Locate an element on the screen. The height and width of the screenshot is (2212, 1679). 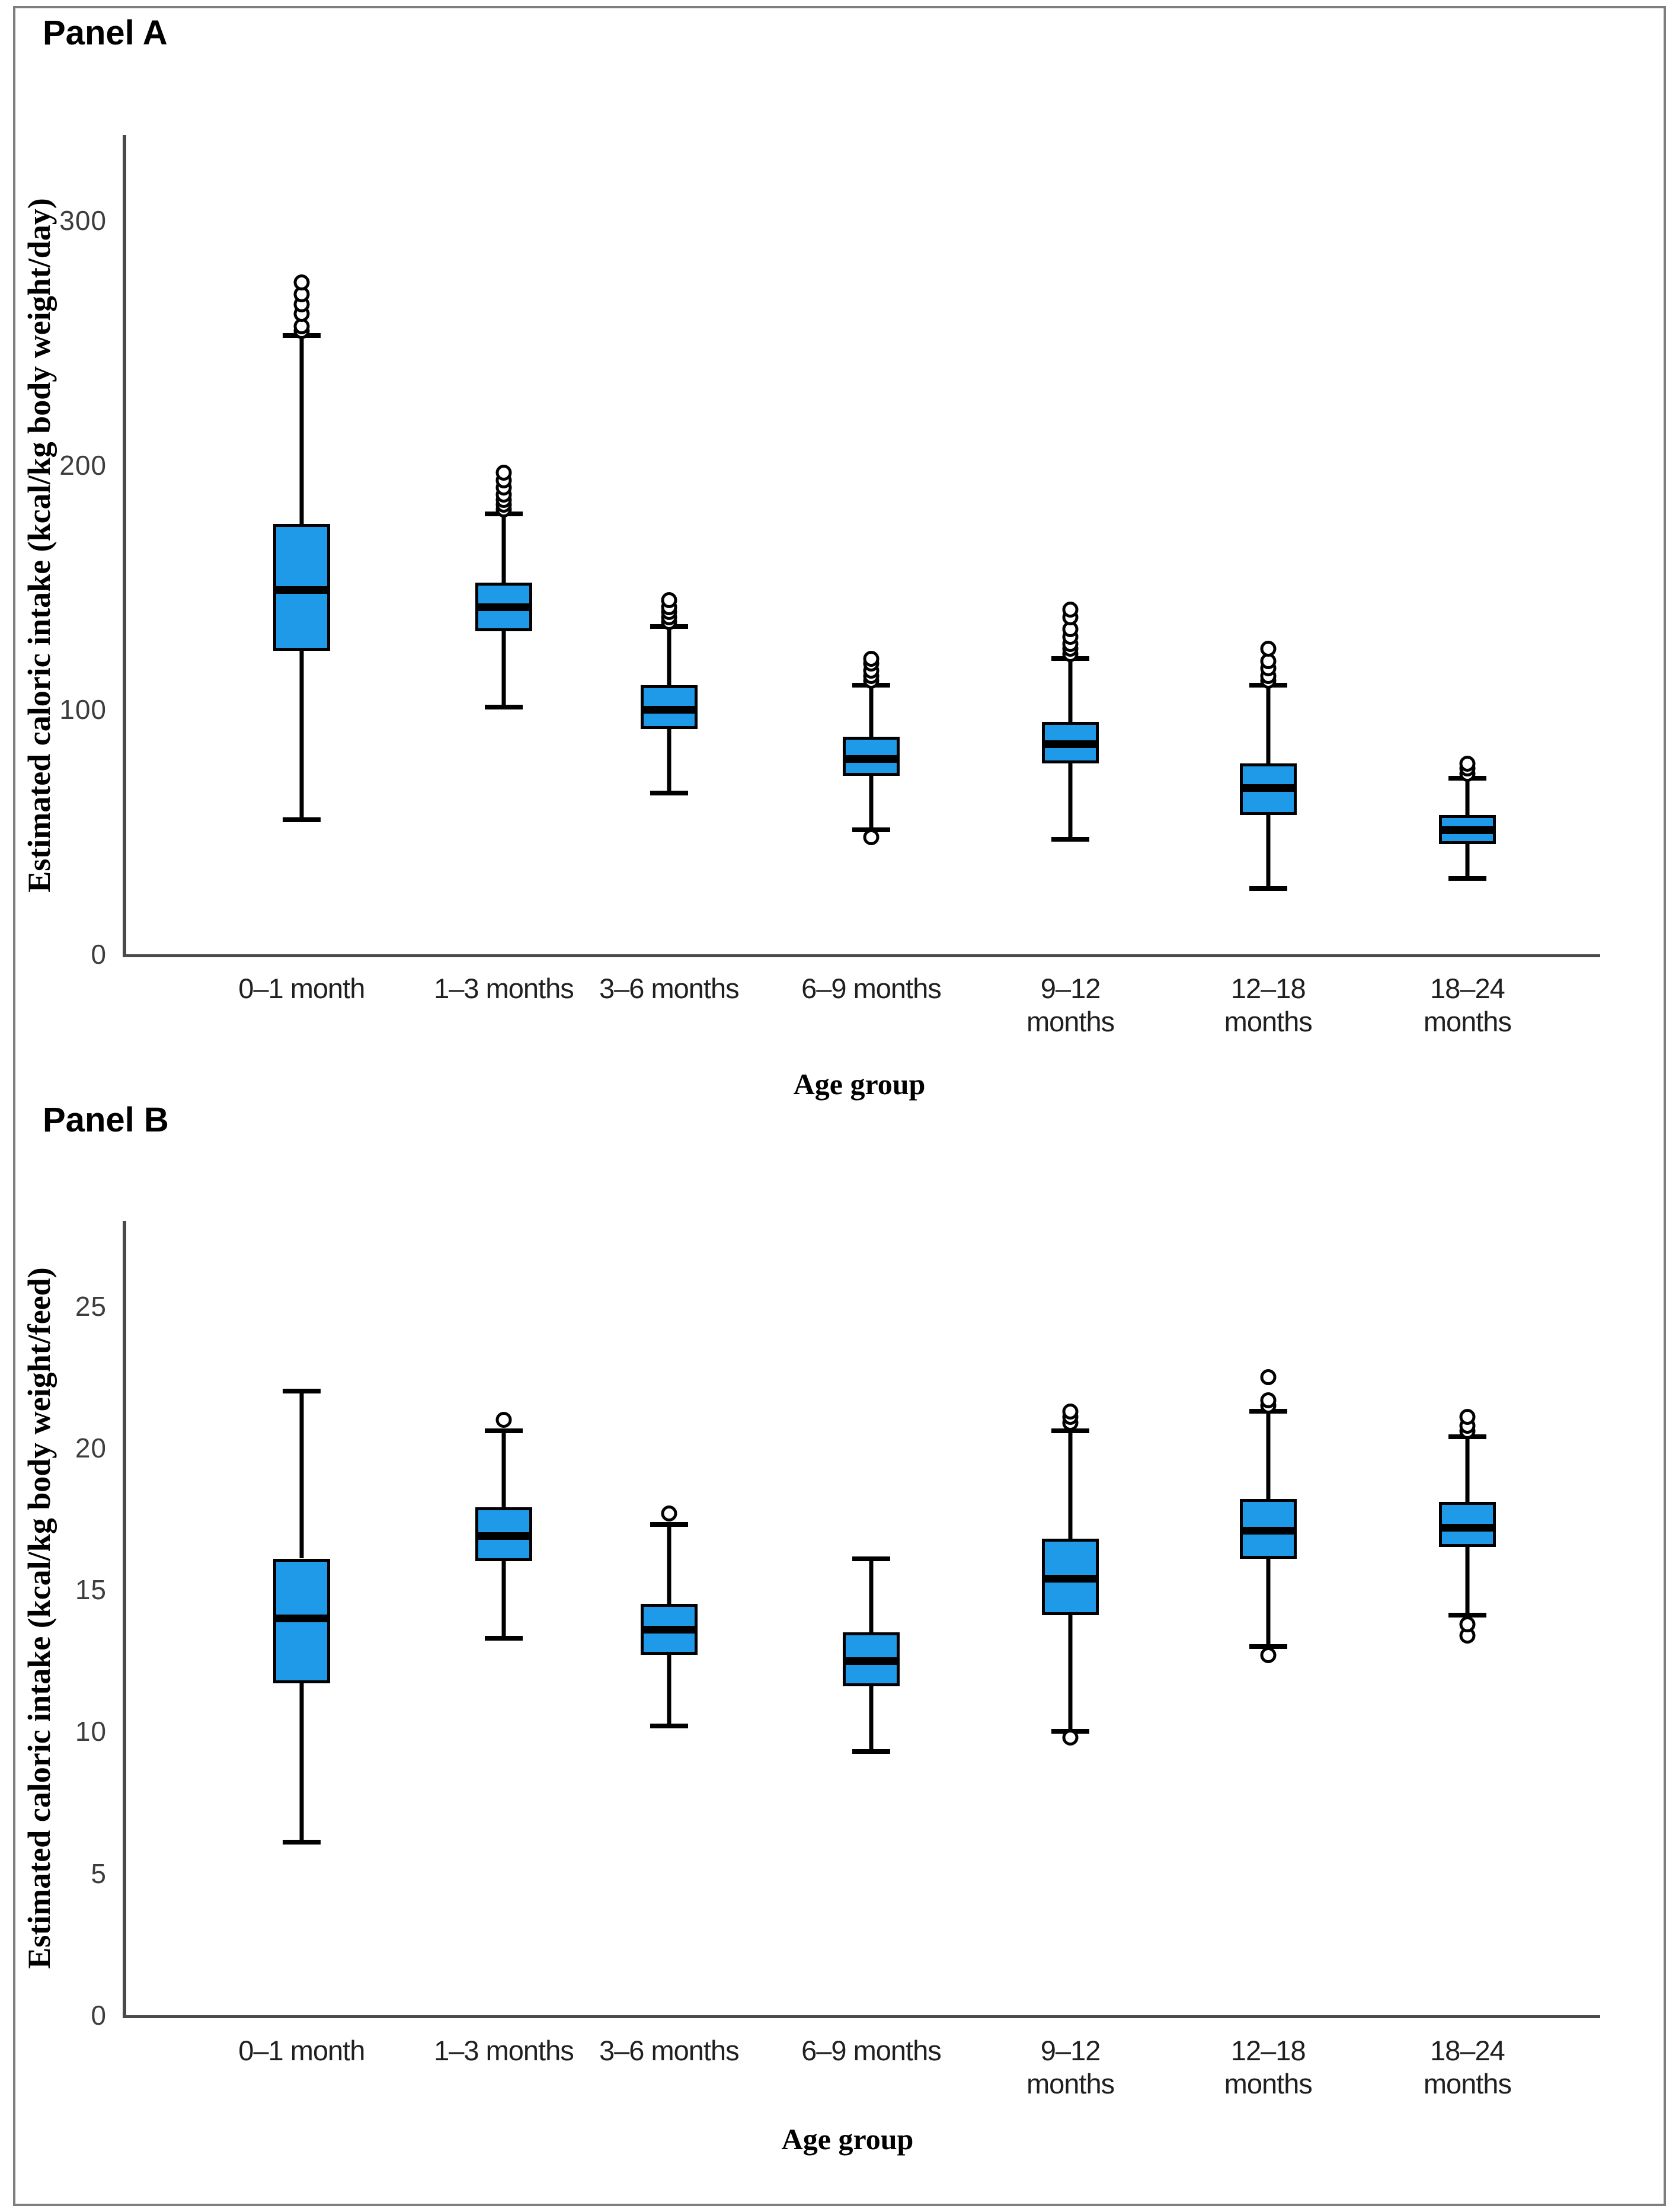
panel-b-label: Panel B is located at coordinates (106, 1120).